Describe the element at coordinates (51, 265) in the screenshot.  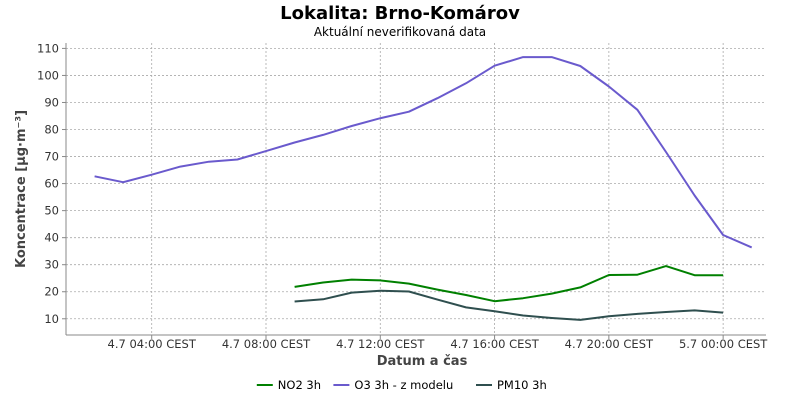
I see `y-tick-label-30: 30` at that location.